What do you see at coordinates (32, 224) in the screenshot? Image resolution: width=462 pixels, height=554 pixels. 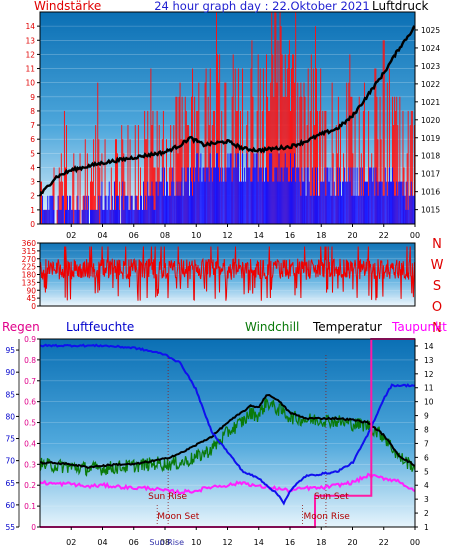 I see `wind-tick-label: 0` at bounding box center [32, 224].